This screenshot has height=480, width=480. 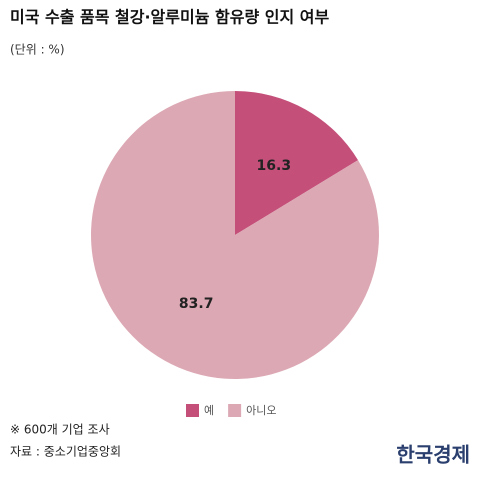 I want to click on data-label: 83.7, so click(x=196, y=304).